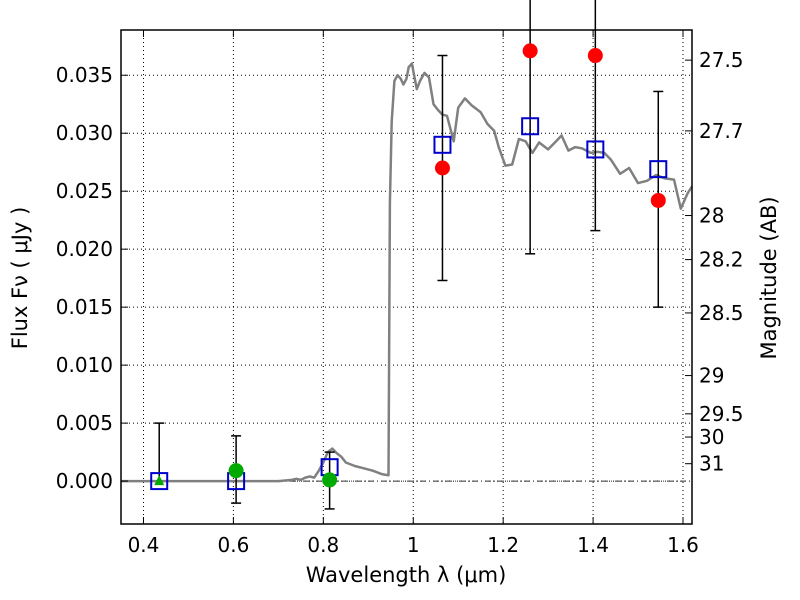  Describe the element at coordinates (721, 260) in the screenshot. I see `magnitude-tick-label: 28.2` at that location.